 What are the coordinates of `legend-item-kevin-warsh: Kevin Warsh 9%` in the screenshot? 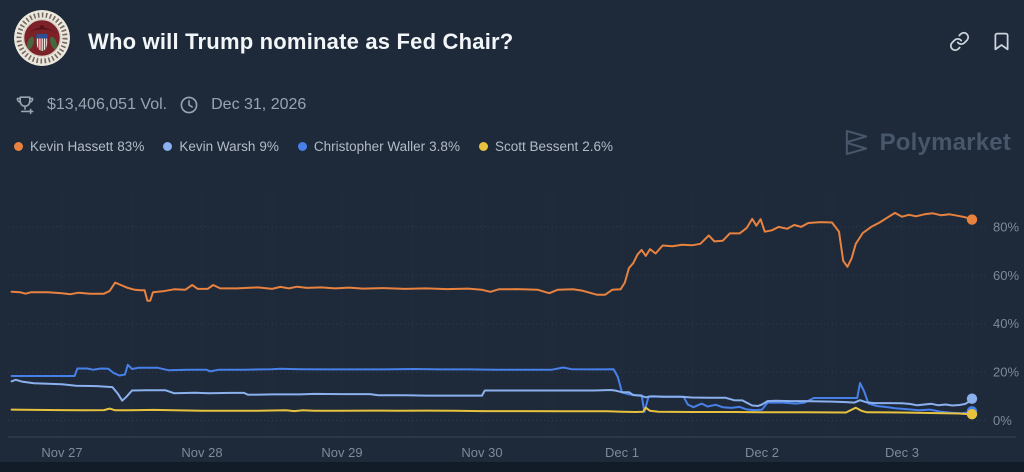 It's located at (221, 146).